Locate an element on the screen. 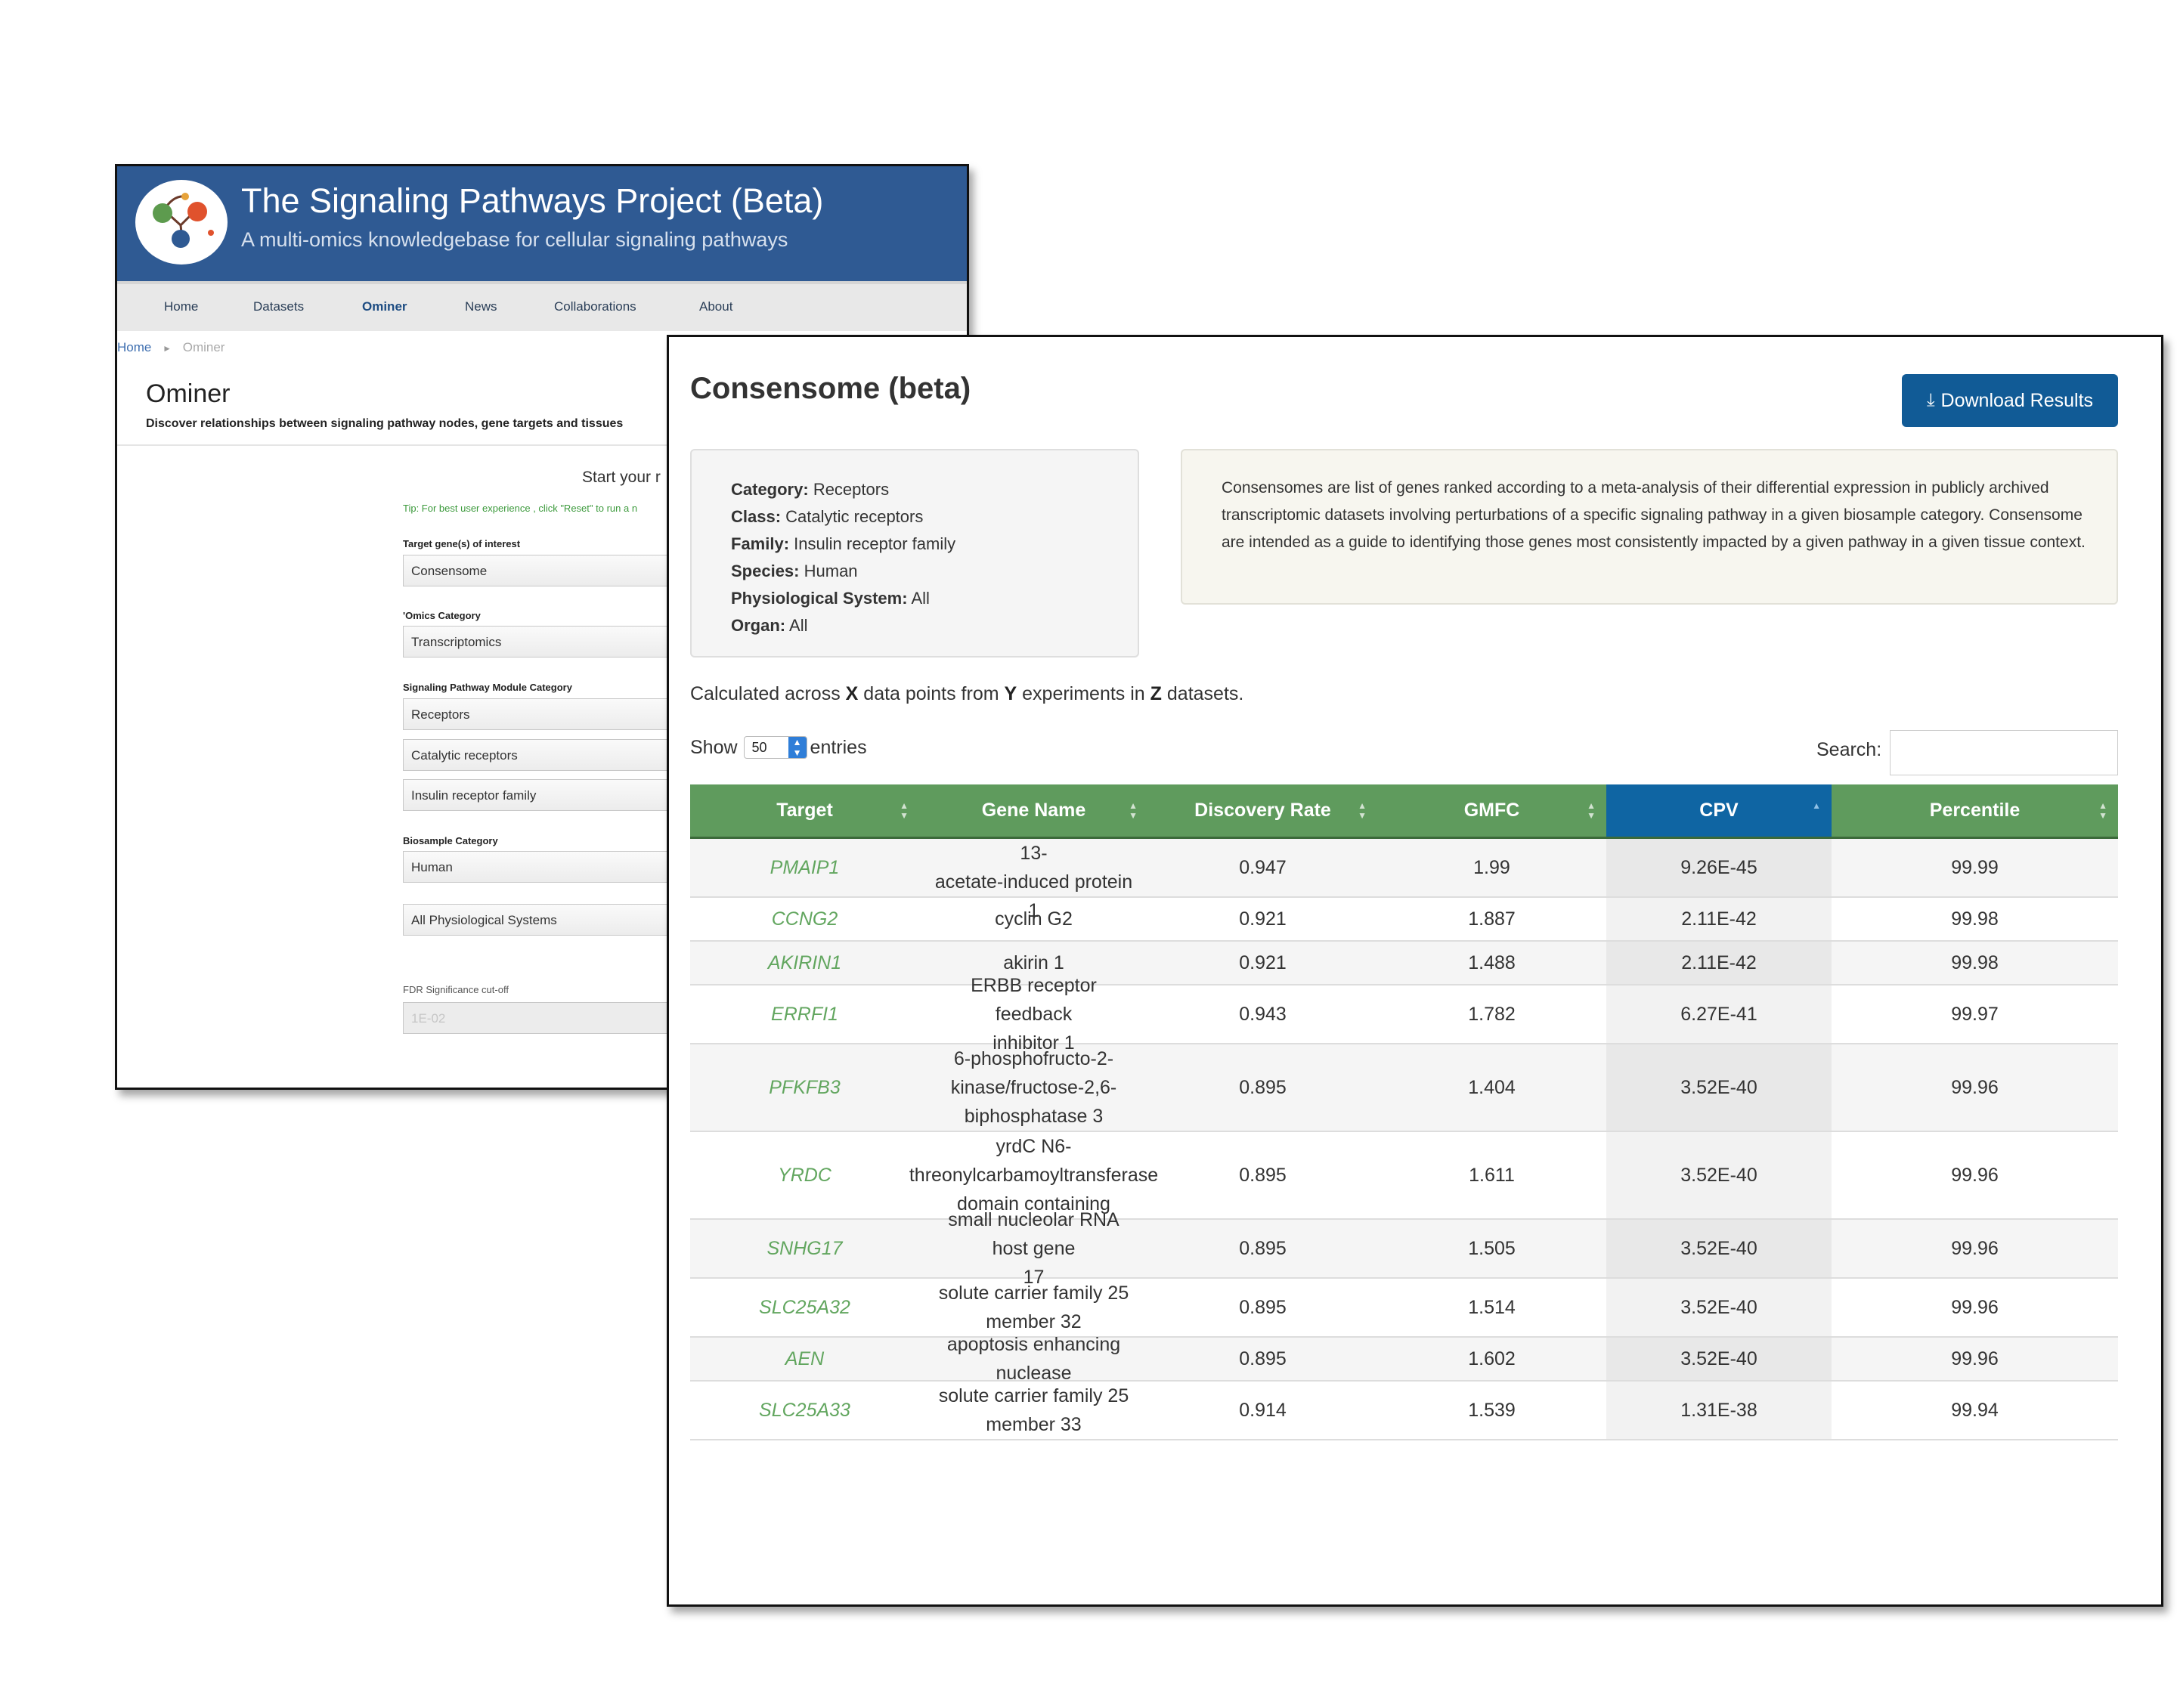  nav-collaborations: Collaborations is located at coordinates (595, 306).